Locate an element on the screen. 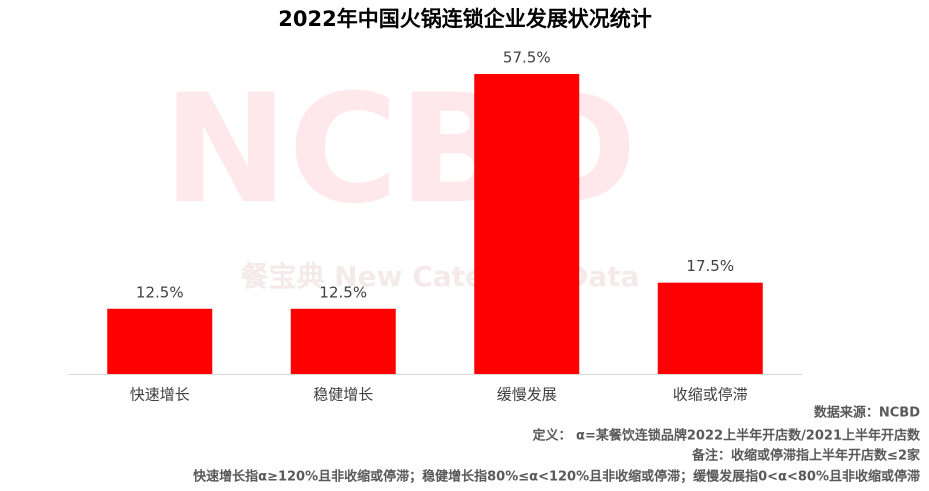  x-tick-label: 收缩或停滞 is located at coordinates (710, 395).